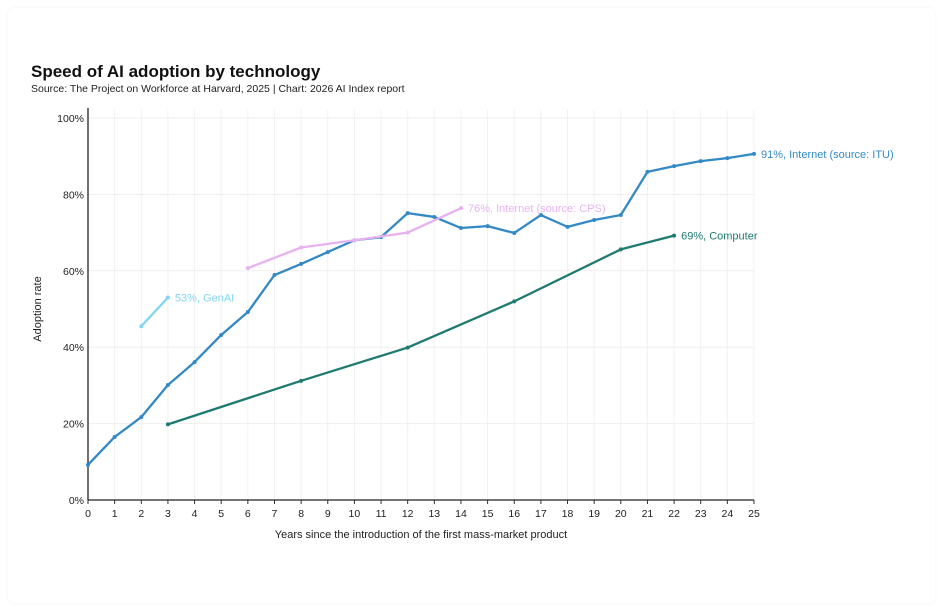 This screenshot has width=943, height=611. Describe the element at coordinates (461, 514) in the screenshot. I see `x-tick-label: 14` at that location.